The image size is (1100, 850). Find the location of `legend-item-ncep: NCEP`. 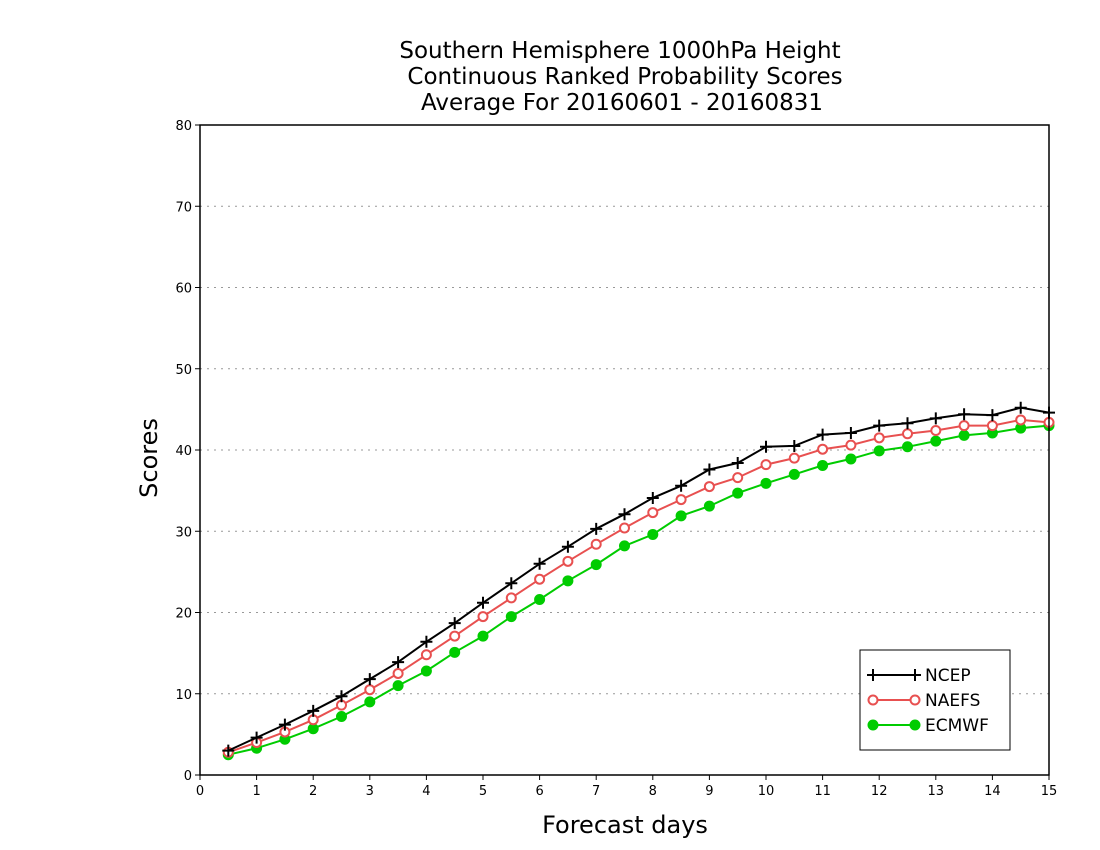

legend-item-ncep: NCEP is located at coordinates (919, 676).